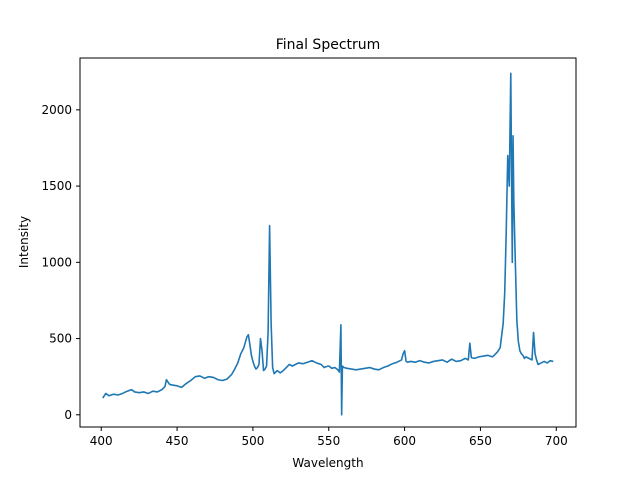 The image size is (640, 480). I want to click on y-axis-label: Intensity, so click(24, 242).